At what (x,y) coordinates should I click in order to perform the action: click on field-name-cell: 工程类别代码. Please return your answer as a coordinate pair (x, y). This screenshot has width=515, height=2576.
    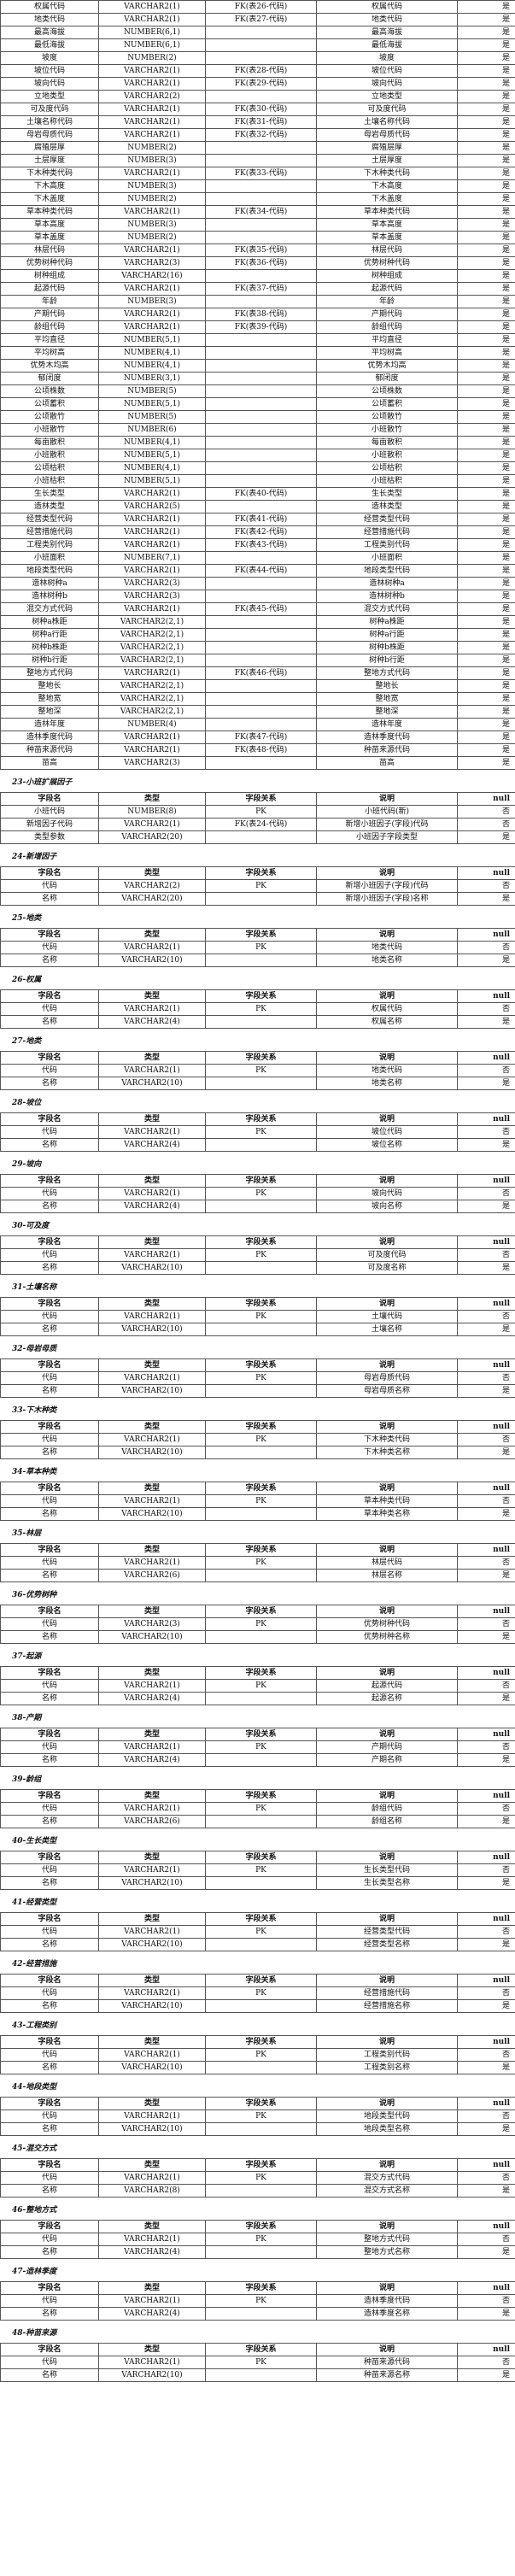
    Looking at the image, I should click on (49, 545).